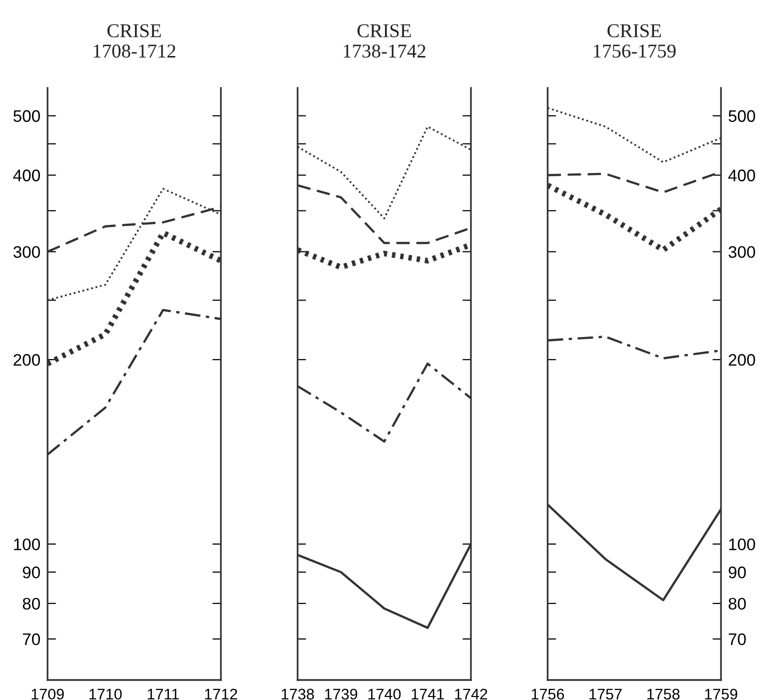  Describe the element at coordinates (31, 604) in the screenshot. I see `y-tick-label: 80` at that location.